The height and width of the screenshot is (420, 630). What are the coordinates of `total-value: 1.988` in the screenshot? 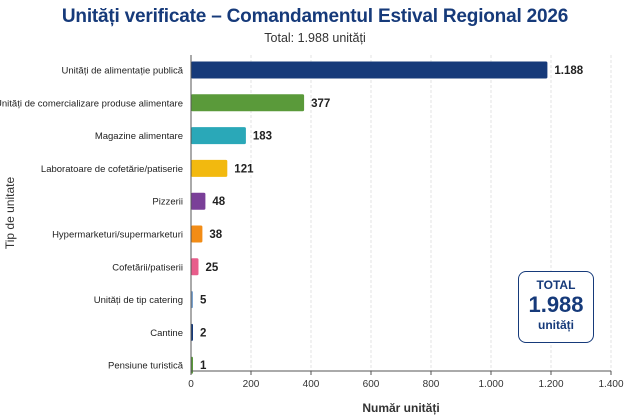 It's located at (556, 304).